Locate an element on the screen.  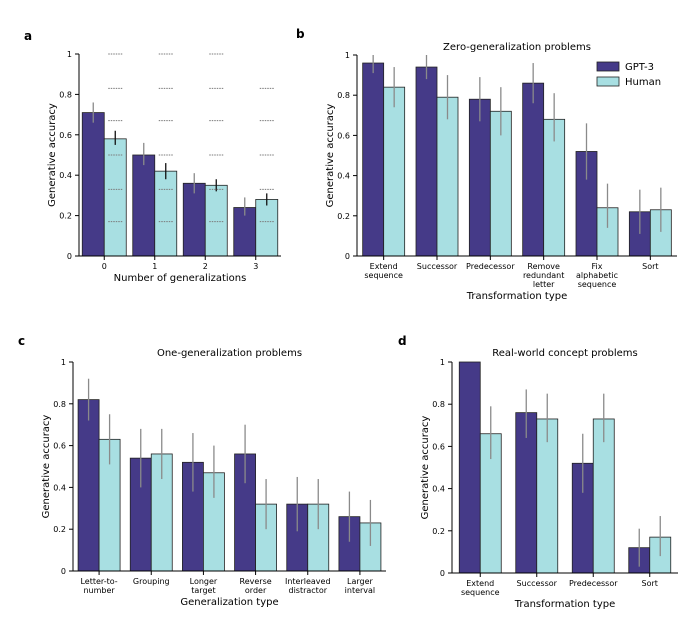
x-tick-label: 2 is located at coordinates (205, 266).